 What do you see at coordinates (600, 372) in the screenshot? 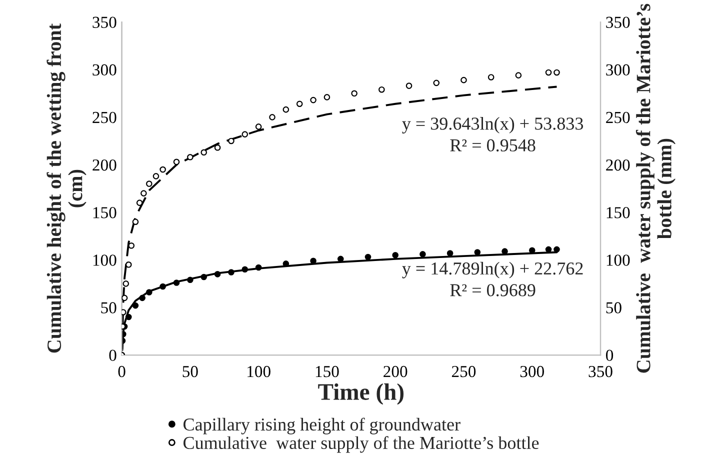
I see `x-tick-label: 350` at bounding box center [600, 372].